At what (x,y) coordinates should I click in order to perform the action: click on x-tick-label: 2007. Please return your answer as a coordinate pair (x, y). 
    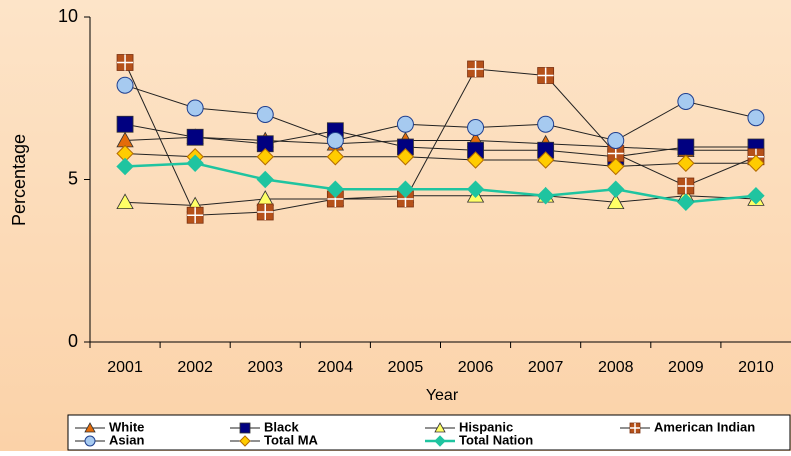
    Looking at the image, I should click on (546, 367).